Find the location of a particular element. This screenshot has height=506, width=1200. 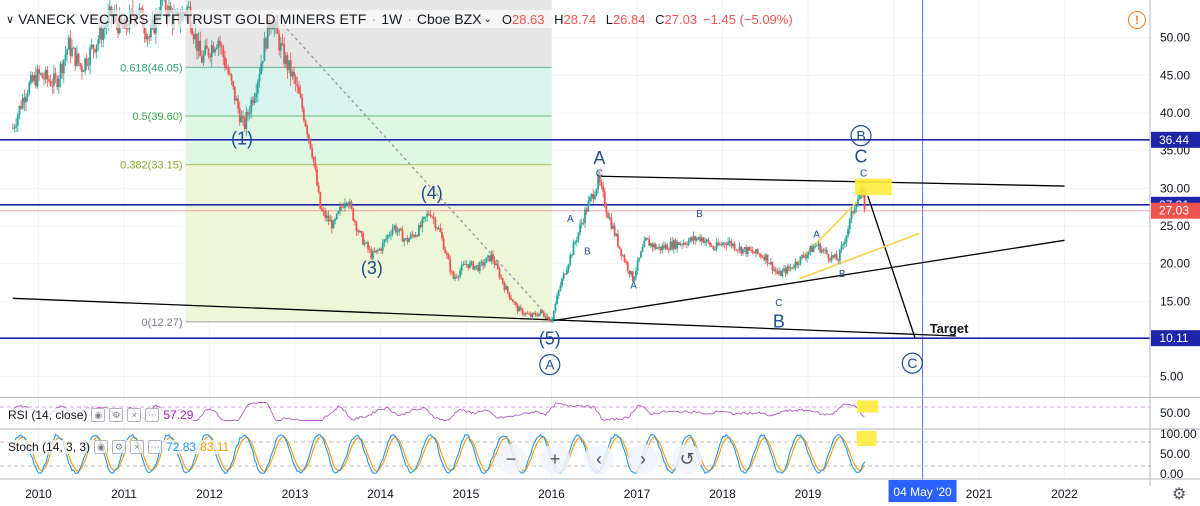

interval-label: 1W is located at coordinates (392, 19).